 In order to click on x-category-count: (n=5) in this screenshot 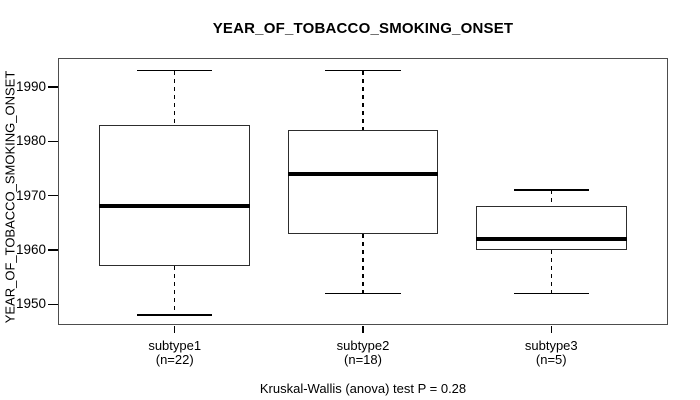, I will do `click(551, 359)`.